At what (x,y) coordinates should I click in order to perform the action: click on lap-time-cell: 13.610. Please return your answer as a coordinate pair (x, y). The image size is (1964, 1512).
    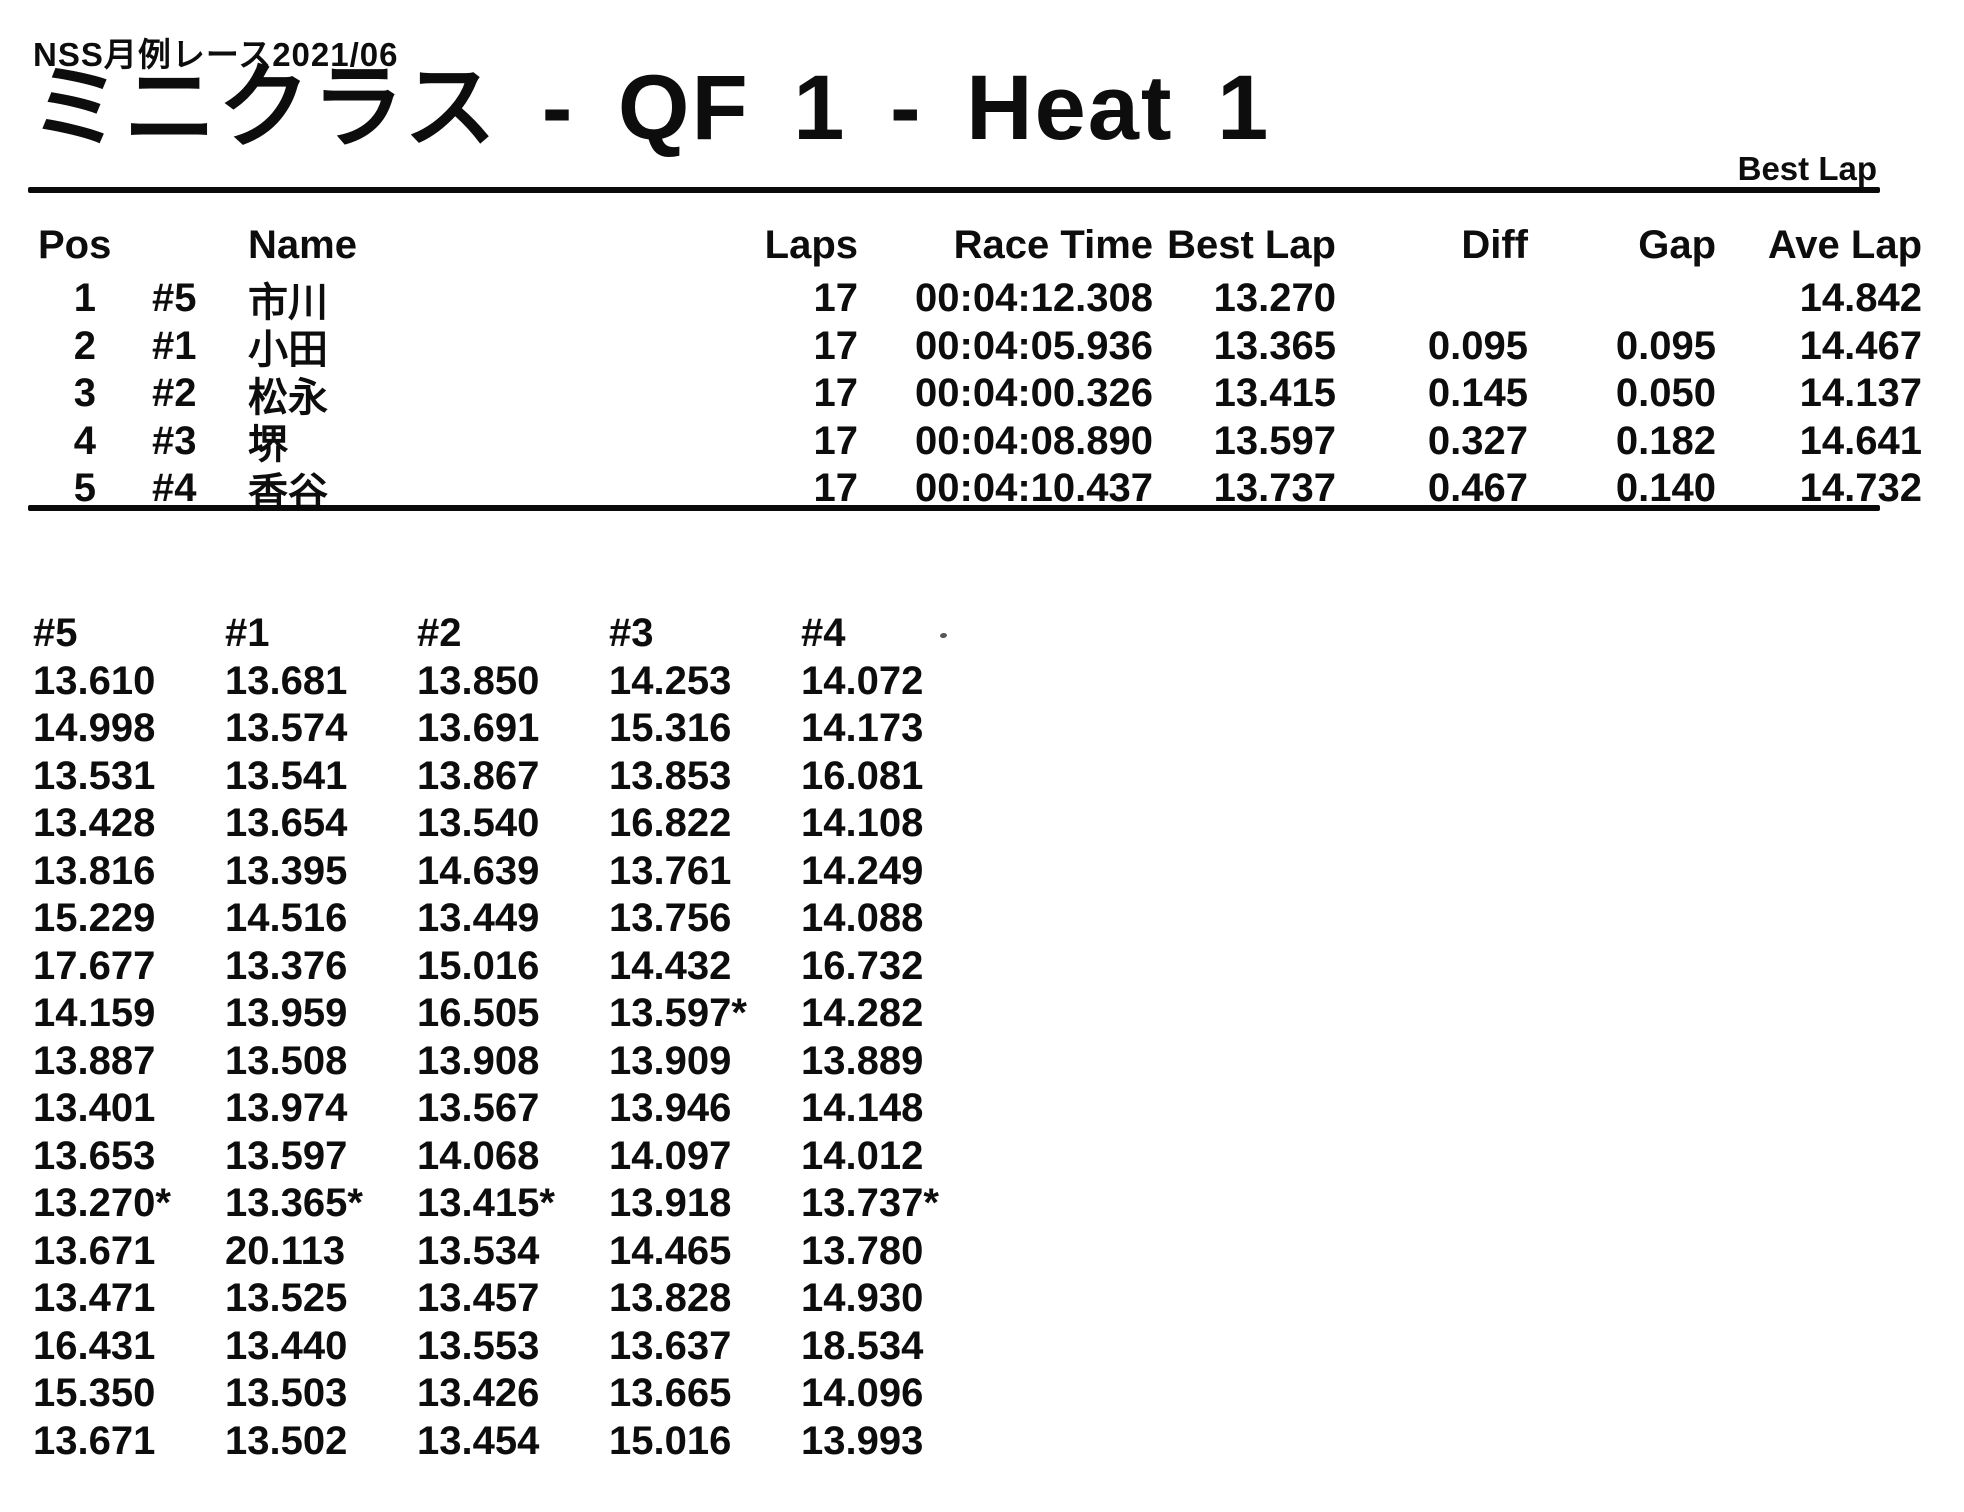
    Looking at the image, I should click on (94, 680).